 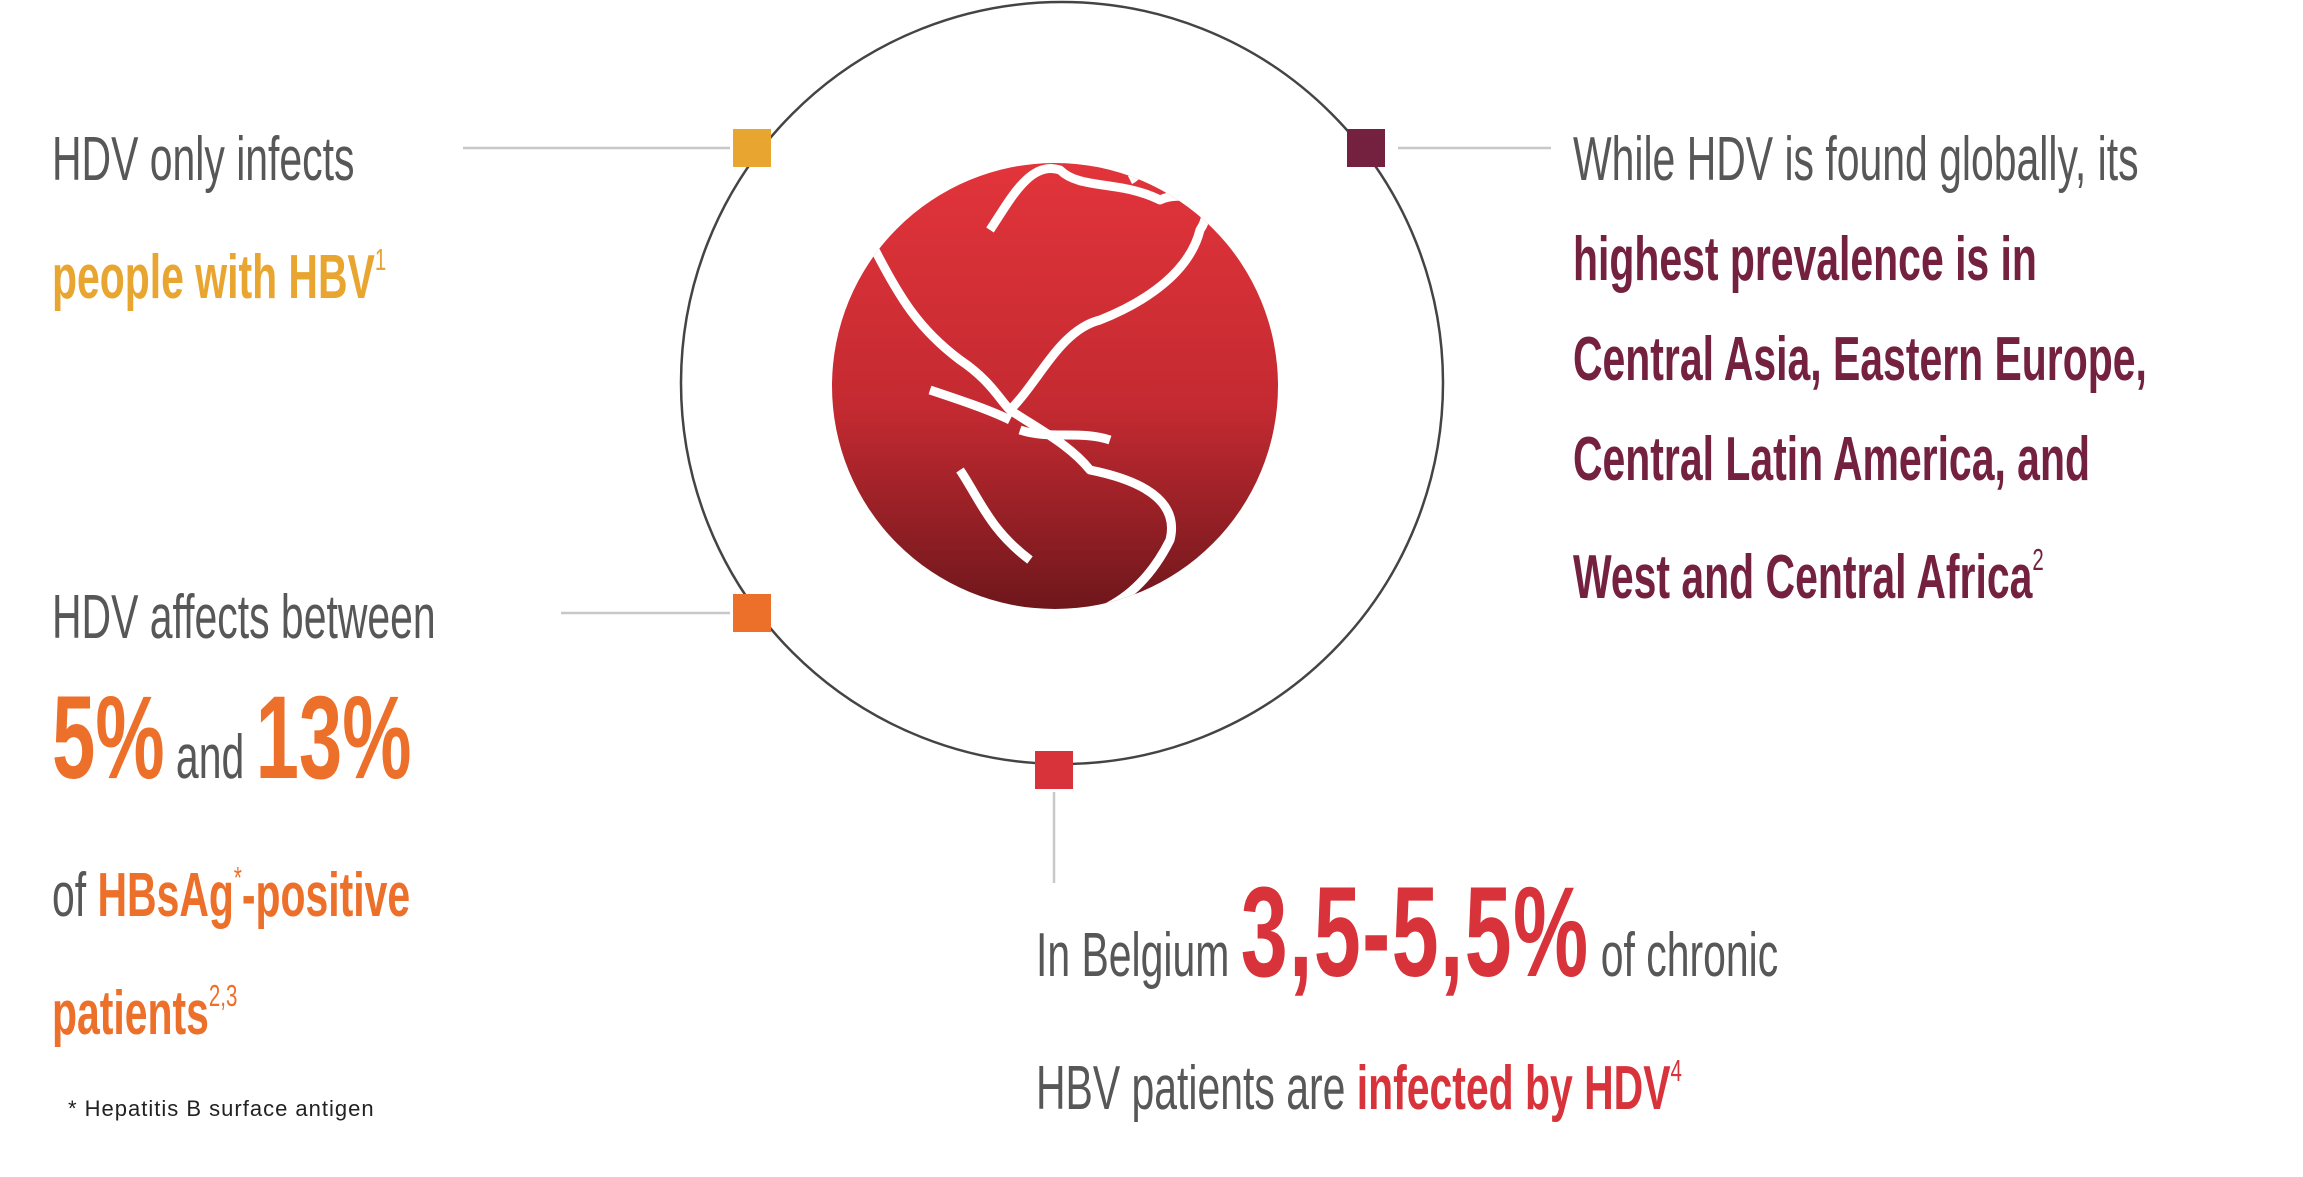 I want to click on callout-line: In Belgium 3,5-5,5% of chronic, so click(x=1407, y=944).